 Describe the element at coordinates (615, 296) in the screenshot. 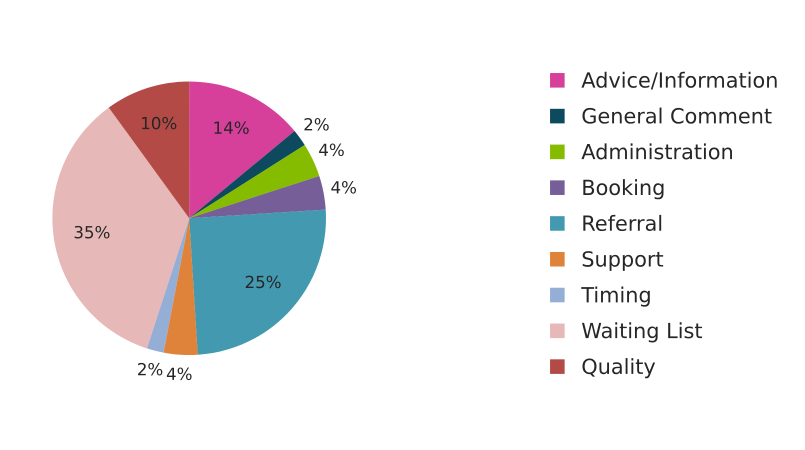

I see `legend-label: Timing` at that location.